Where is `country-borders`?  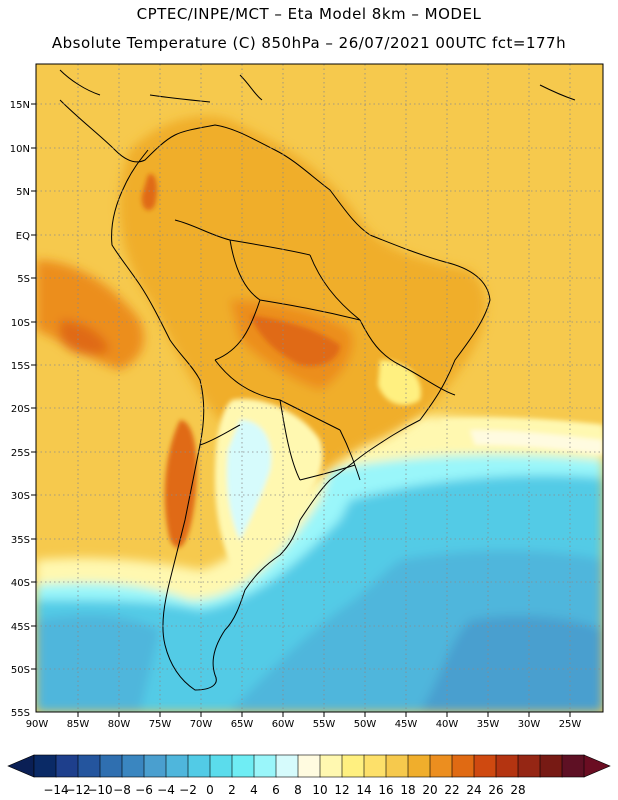
country-borders is located at coordinates (315, 350).